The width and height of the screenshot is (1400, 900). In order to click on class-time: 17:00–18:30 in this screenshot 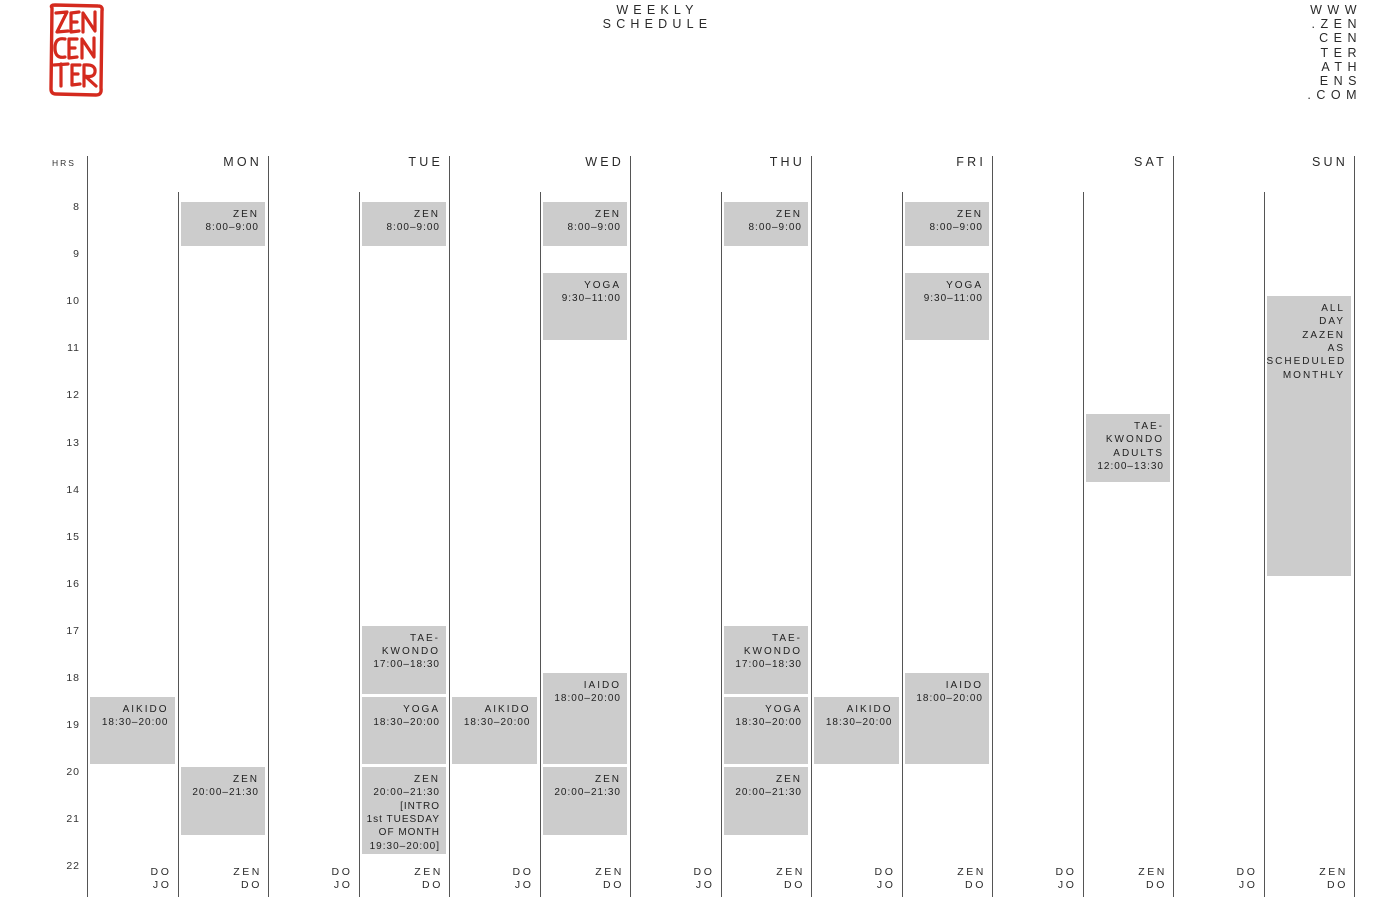, I will do `click(768, 665)`.